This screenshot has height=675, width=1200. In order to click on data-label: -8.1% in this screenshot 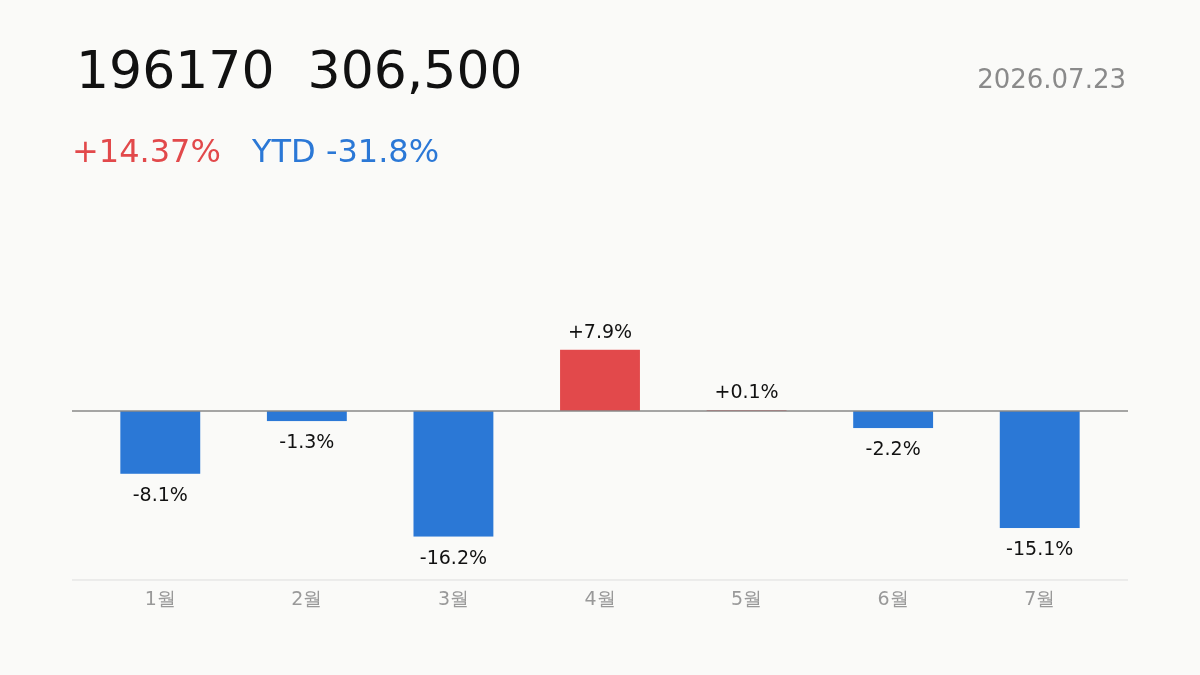, I will do `click(160, 493)`.